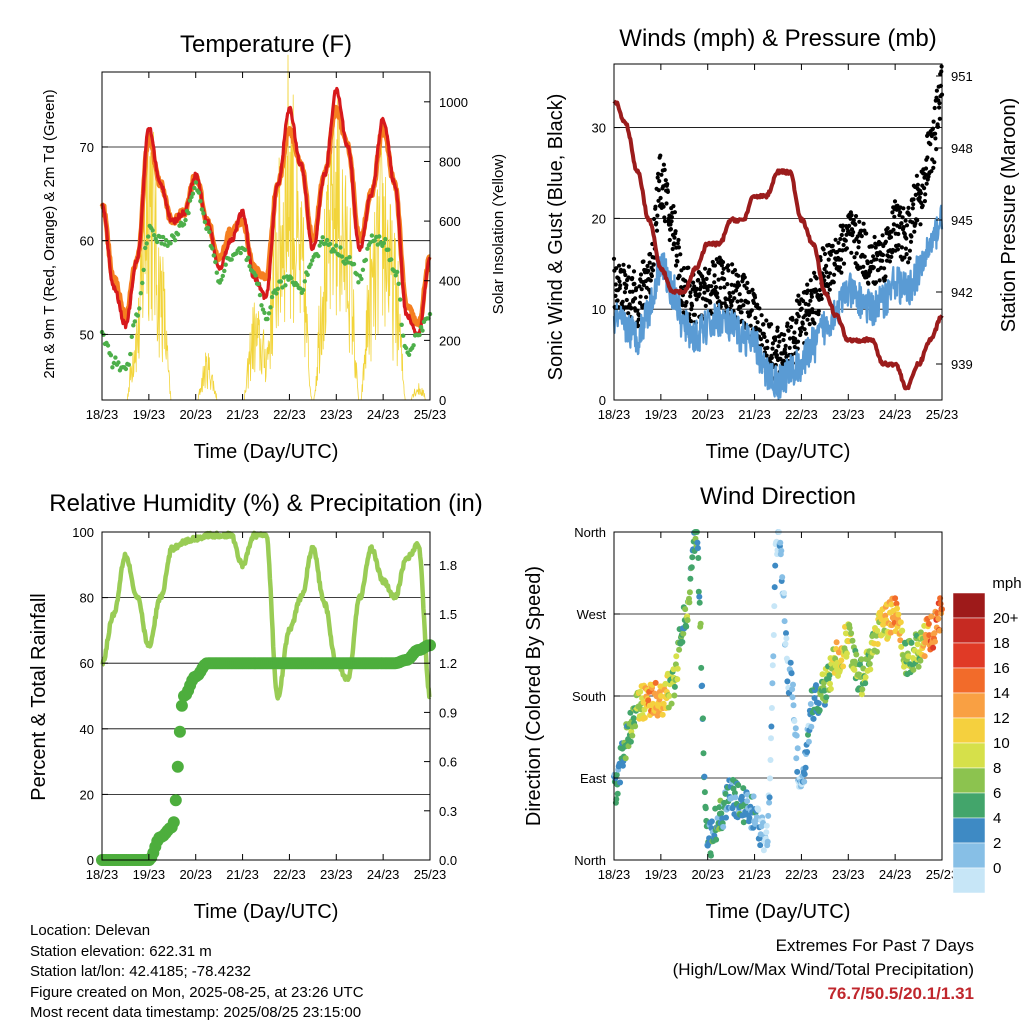 The height and width of the screenshot is (1024, 1024). I want to click on x-tick-label: 25/23, so click(942, 414).